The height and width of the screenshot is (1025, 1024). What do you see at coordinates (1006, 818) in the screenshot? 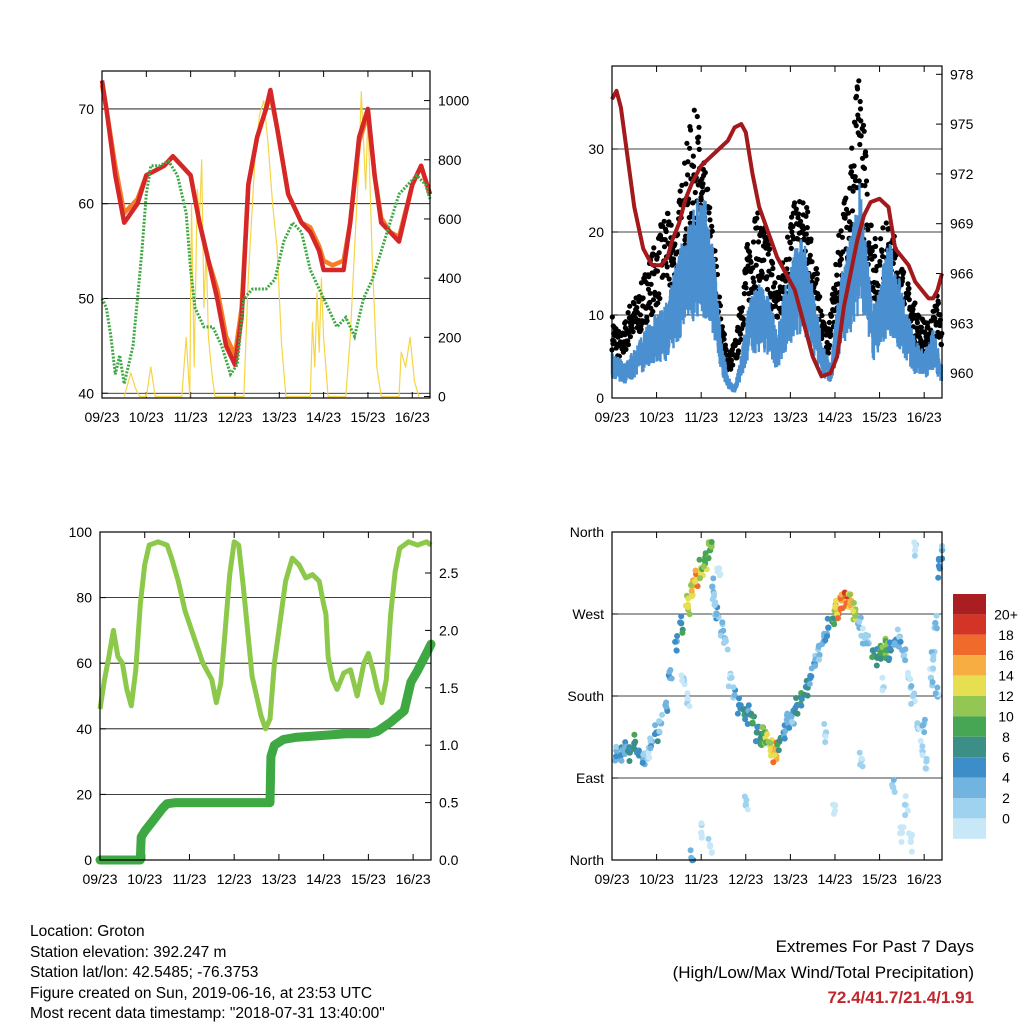
I see `legend-label: 0` at bounding box center [1006, 818].